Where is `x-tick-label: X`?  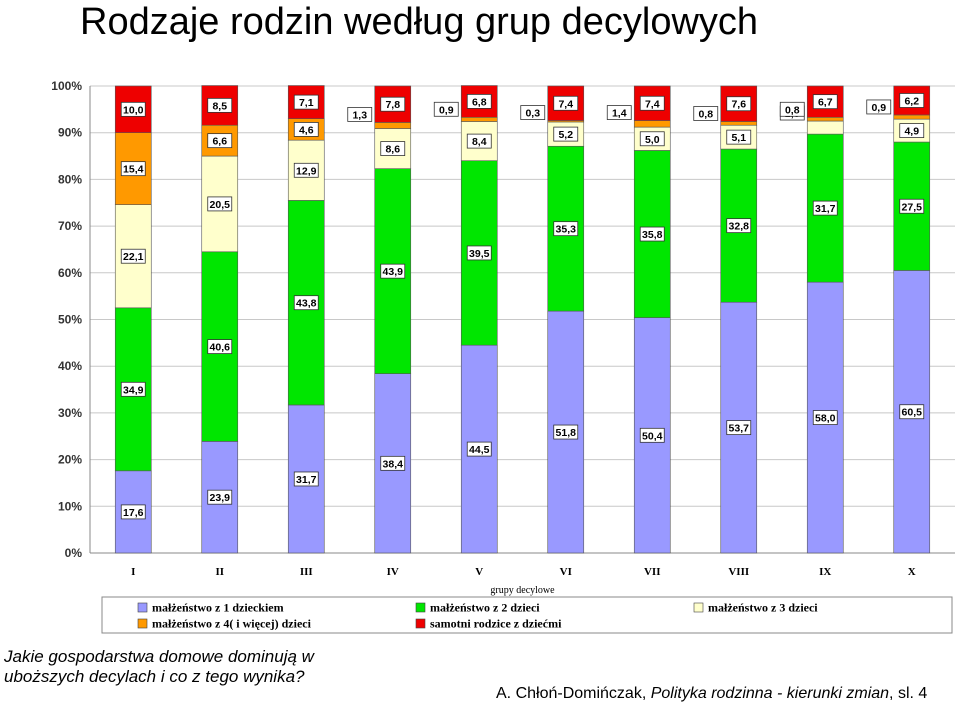 x-tick-label: X is located at coordinates (912, 572).